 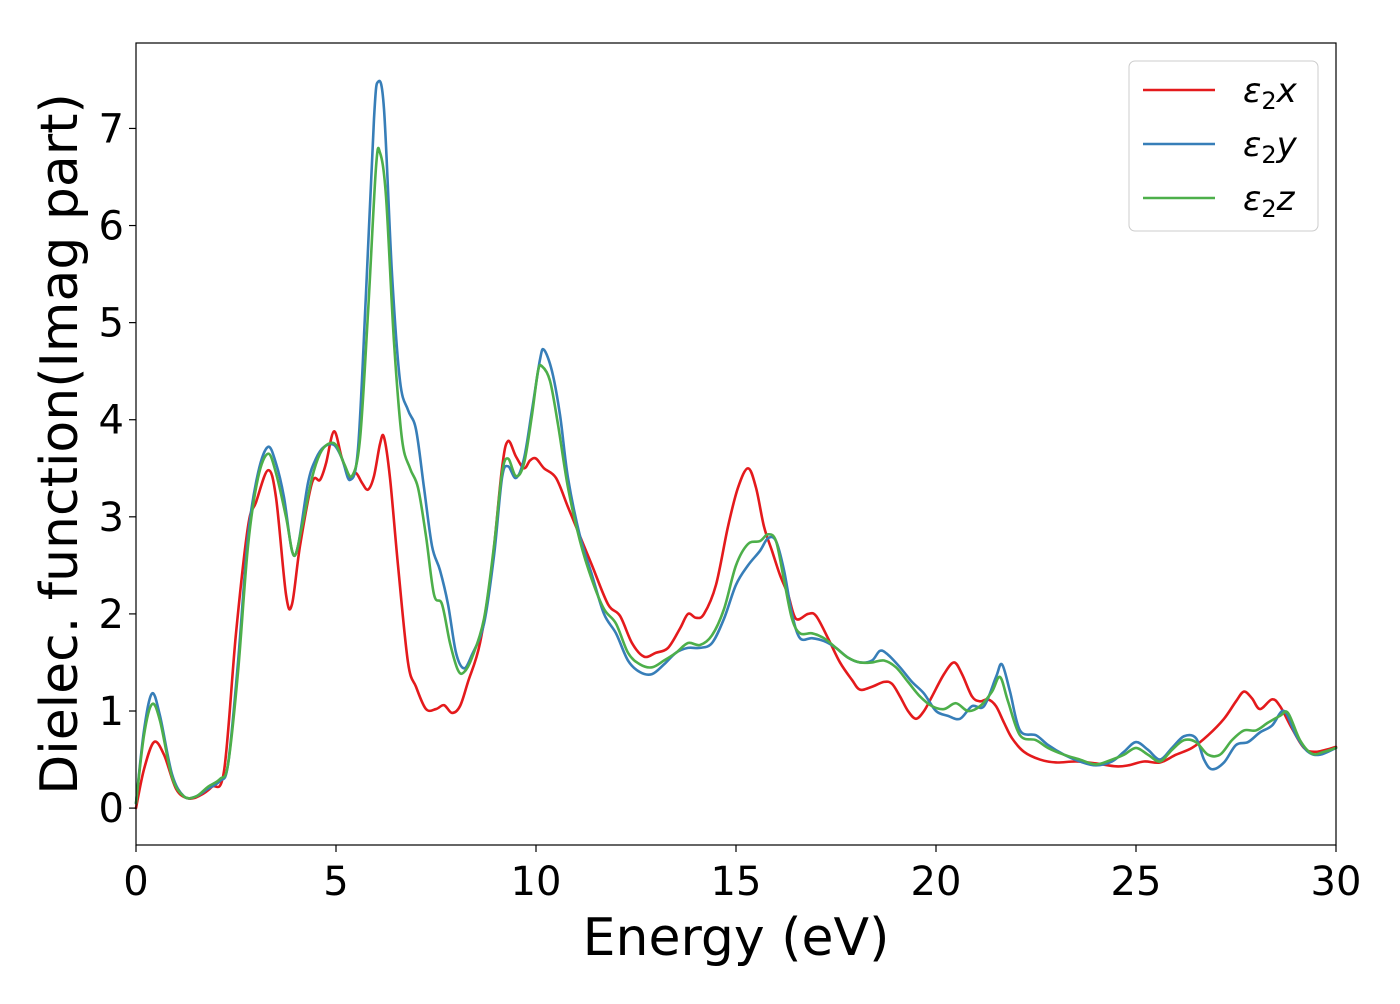 I want to click on y-tick-label: 7, so click(x=111, y=129).